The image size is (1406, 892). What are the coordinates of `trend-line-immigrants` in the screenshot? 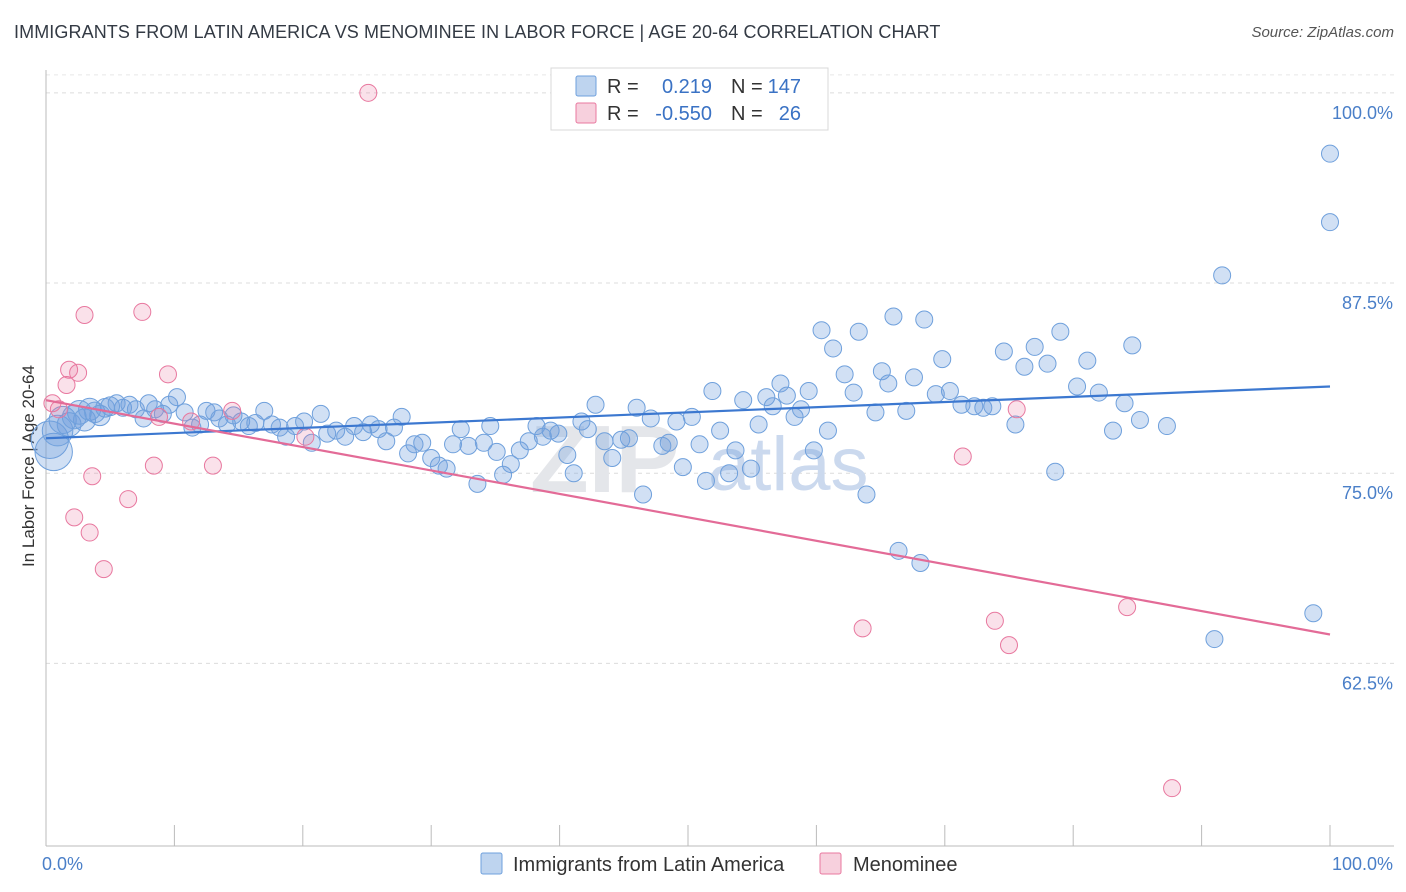 It's located at (688, 412).